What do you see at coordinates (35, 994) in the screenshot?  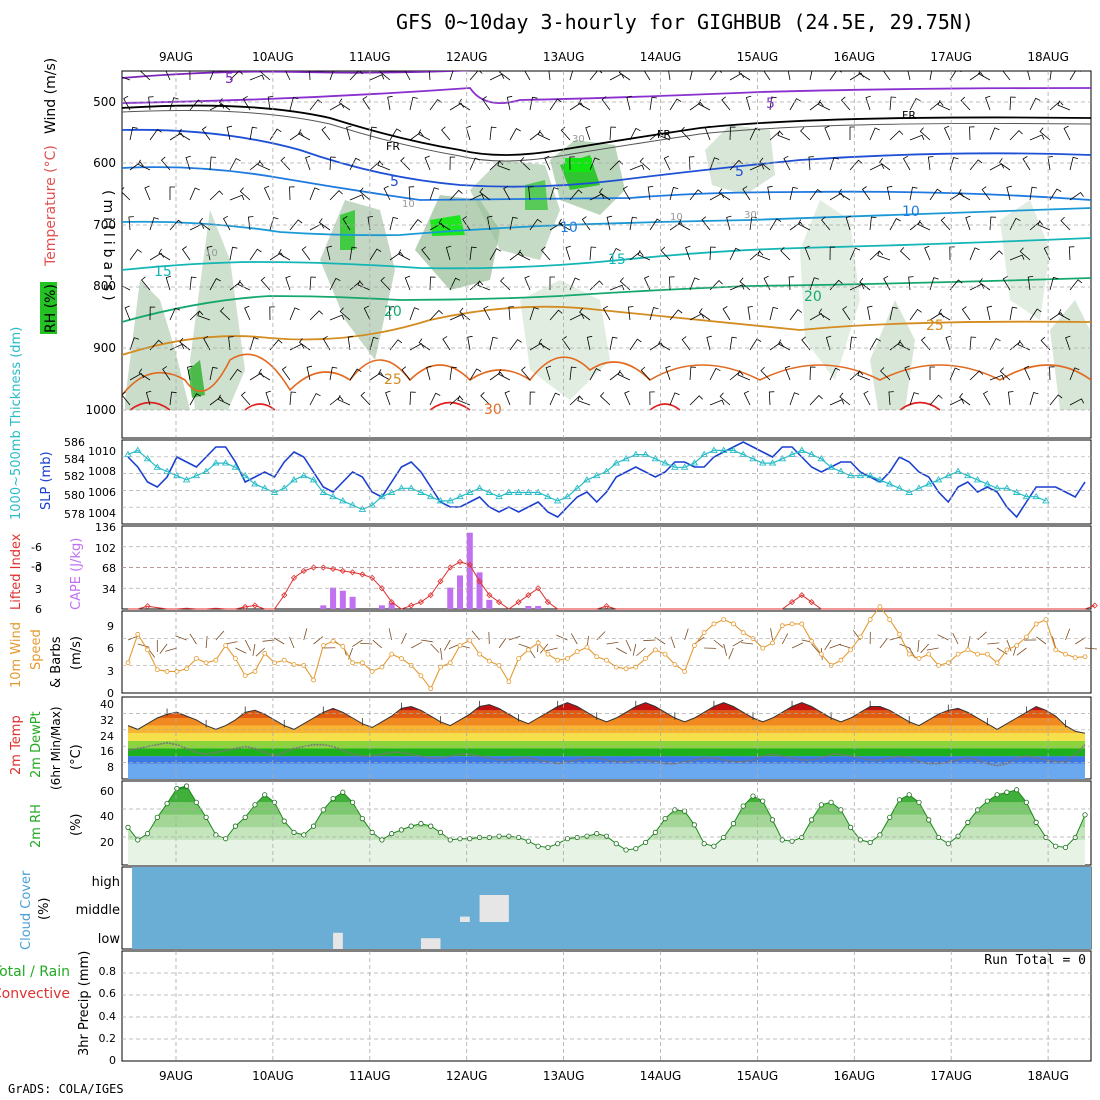 I see `precip-title-convective: Convective` at bounding box center [35, 994].